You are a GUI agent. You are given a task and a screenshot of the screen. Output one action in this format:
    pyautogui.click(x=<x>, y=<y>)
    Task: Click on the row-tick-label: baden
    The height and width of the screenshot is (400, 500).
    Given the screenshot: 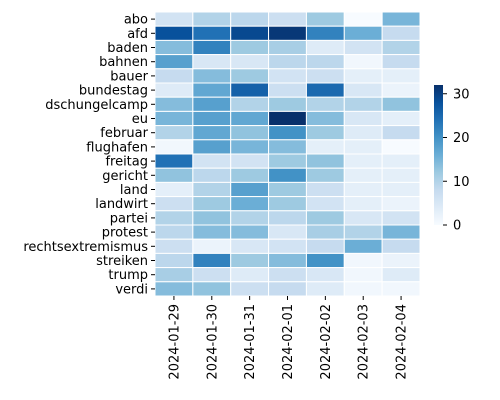 What is the action you would take?
    pyautogui.click(x=127, y=48)
    